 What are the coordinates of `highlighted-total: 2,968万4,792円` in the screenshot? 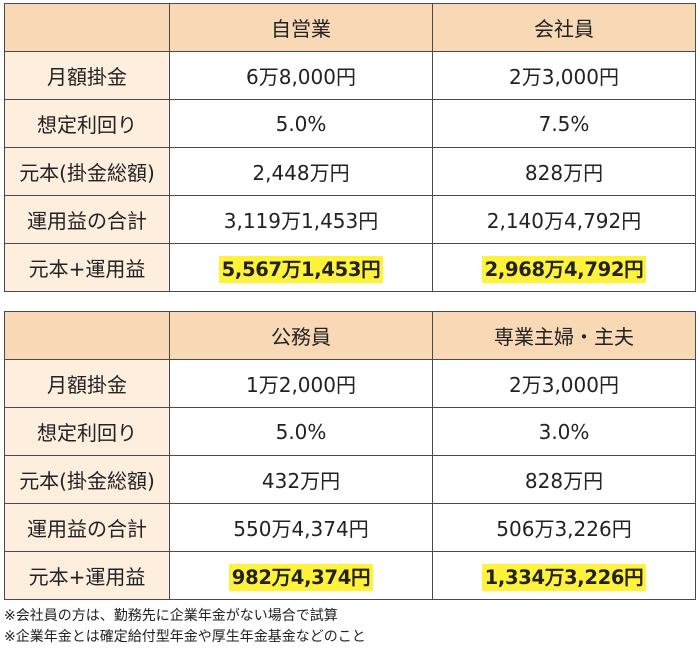 It's located at (564, 269).